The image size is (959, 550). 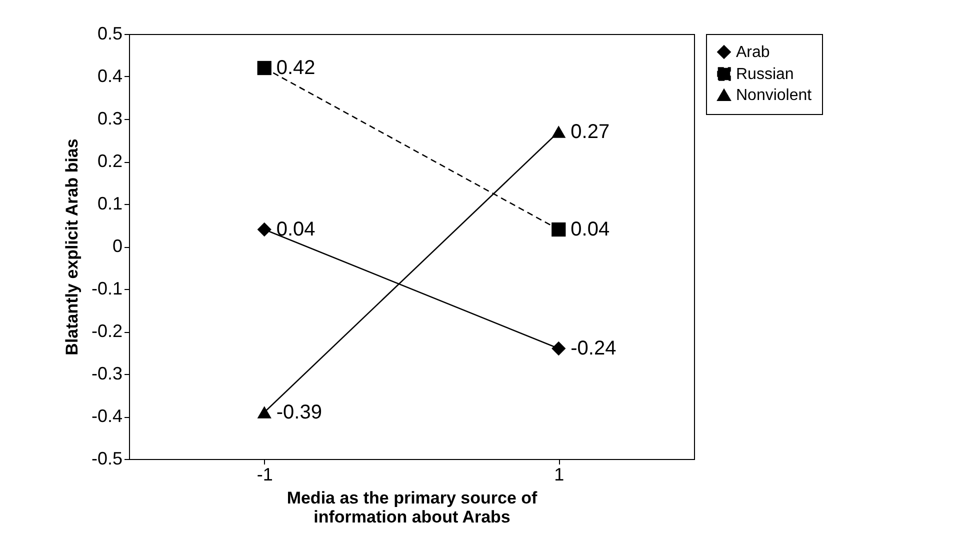 What do you see at coordinates (109, 204) in the screenshot?
I see `y-tick-label: 0.1` at bounding box center [109, 204].